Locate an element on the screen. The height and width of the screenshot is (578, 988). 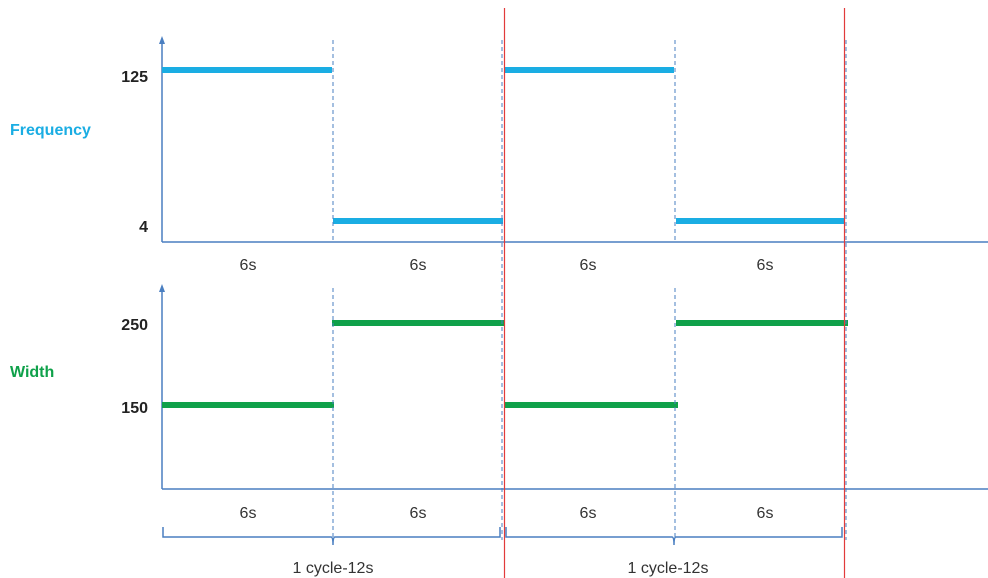
cycle-annotations: 1 cycle-12s 1 cycle-12s is located at coordinates (502, 552).